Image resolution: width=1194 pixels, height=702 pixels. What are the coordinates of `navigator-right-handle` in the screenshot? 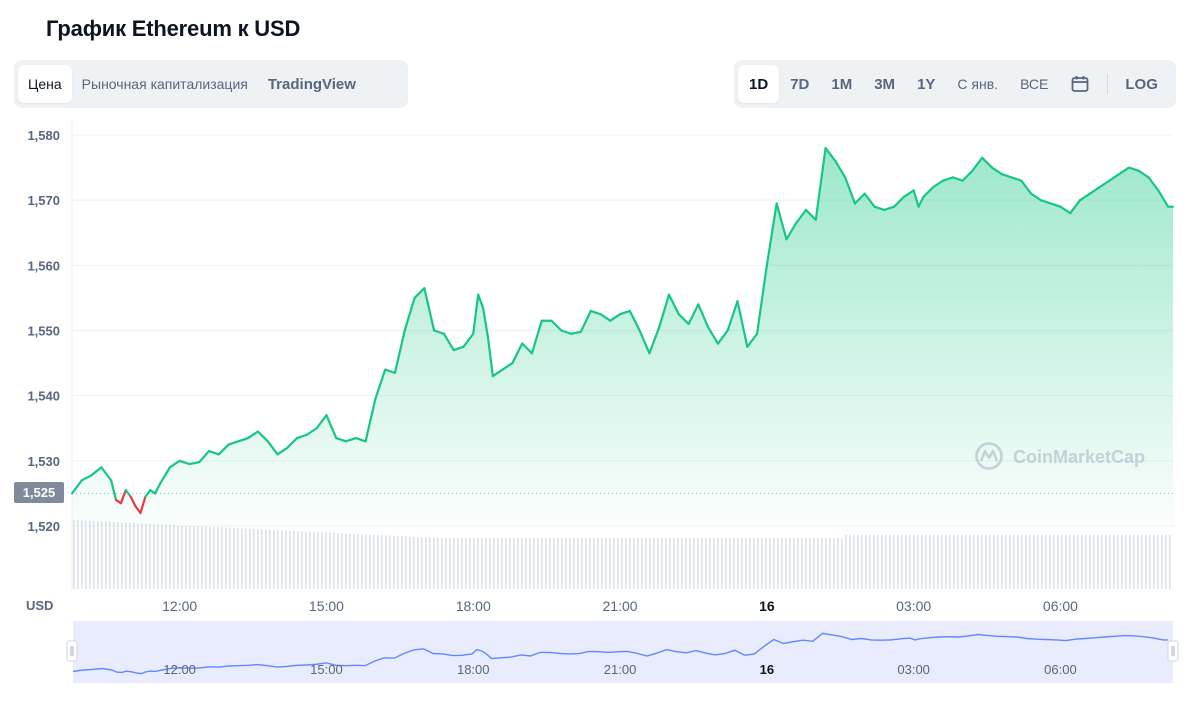 It's located at (1173, 651).